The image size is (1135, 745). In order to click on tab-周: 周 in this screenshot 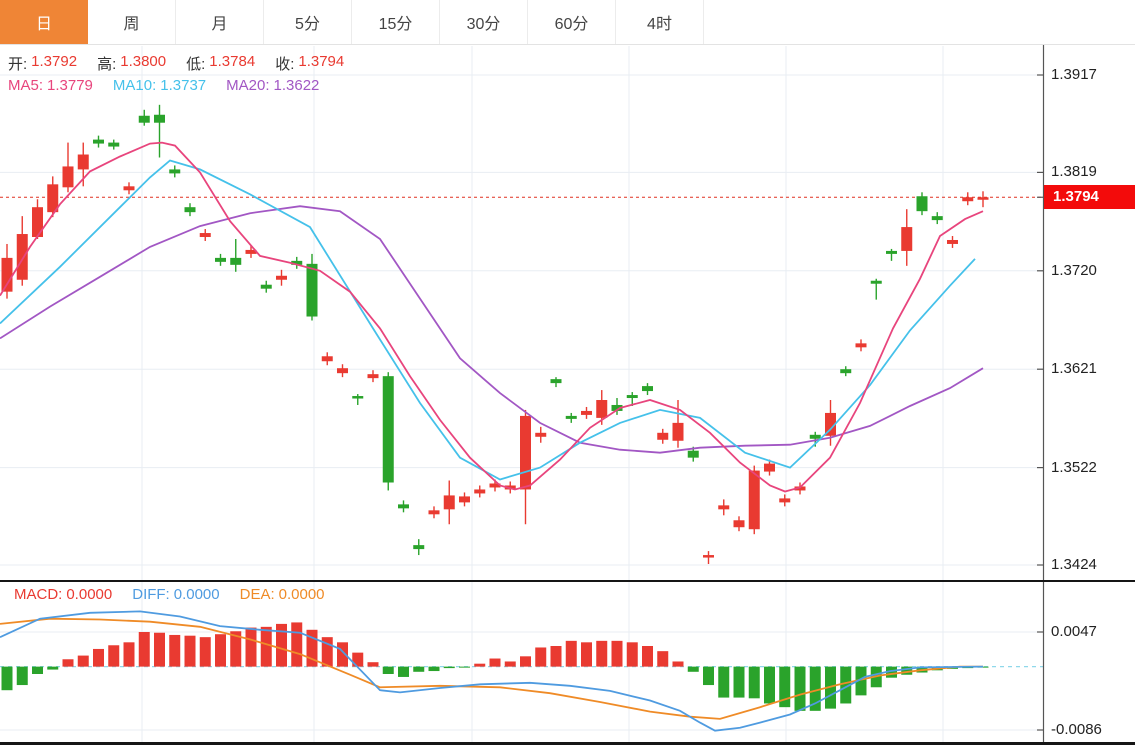, I will do `click(132, 22)`.